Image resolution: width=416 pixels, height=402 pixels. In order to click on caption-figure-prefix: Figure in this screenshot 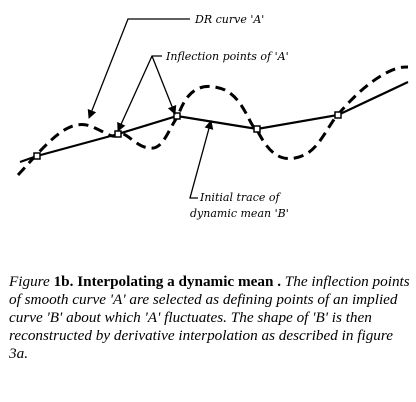, I will do `click(31, 281)`.